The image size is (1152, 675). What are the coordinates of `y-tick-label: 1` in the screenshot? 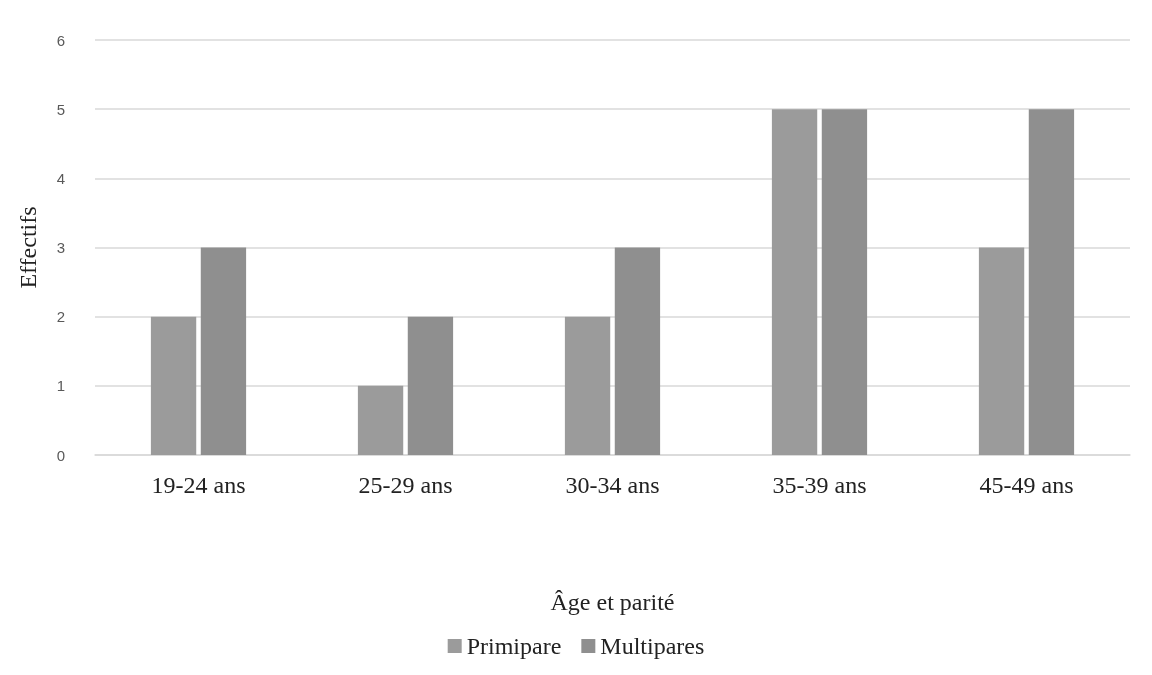 It's located at (60, 386).